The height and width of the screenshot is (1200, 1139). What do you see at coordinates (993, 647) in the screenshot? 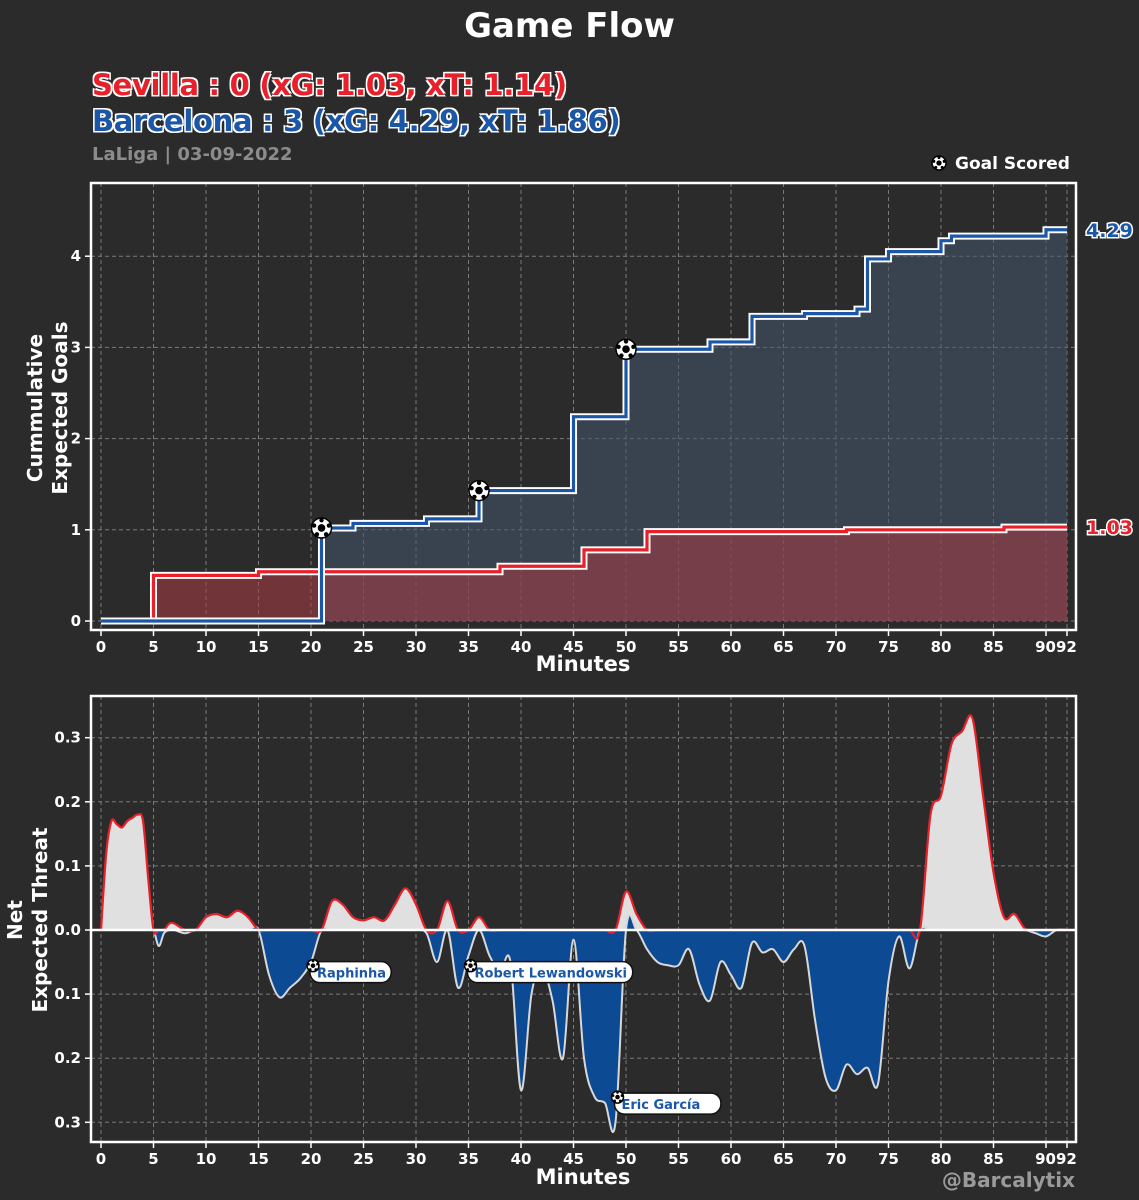
I see `xg-xtick-label-17: 85` at bounding box center [993, 647].